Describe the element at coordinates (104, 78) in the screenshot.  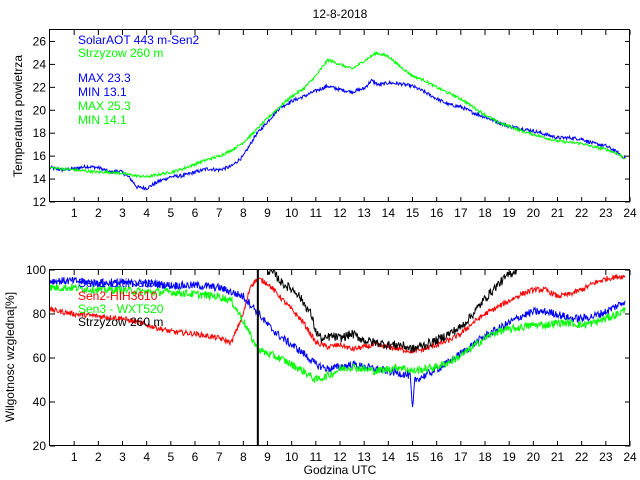
I see `legend-entry-max-sen2: MAX 23.3` at that location.